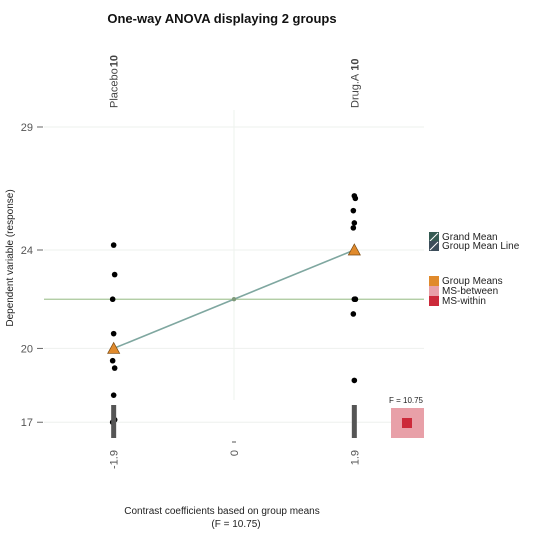 This screenshot has width=540, height=533. I want to click on y-axis-label: Dependent variable (response), so click(10, 257).